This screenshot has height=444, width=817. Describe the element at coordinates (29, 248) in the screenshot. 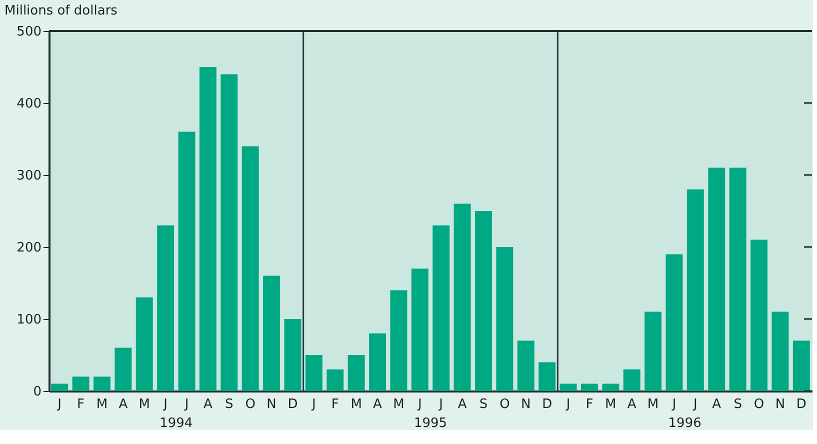

I see `y-tick-label: 200` at that location.